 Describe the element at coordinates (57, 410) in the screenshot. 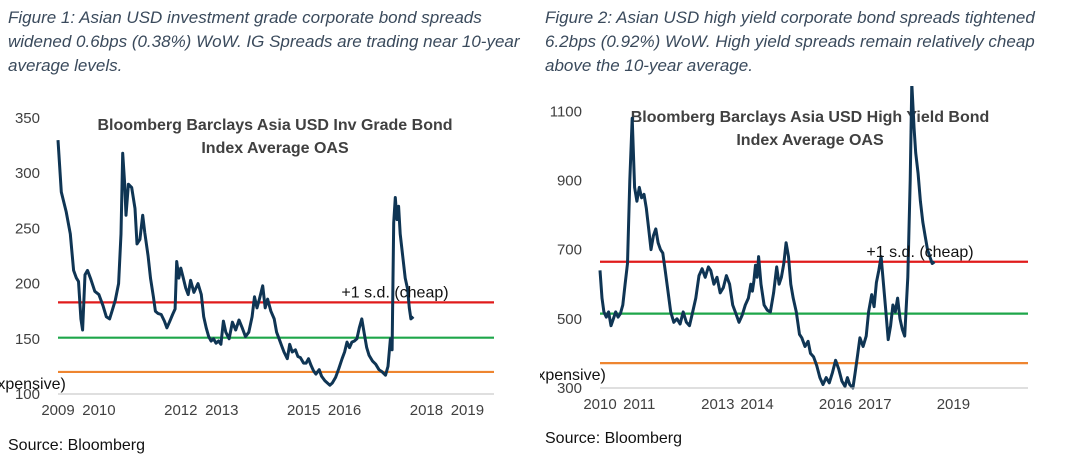

I see `ig-x-tick-label: 2009` at that location.